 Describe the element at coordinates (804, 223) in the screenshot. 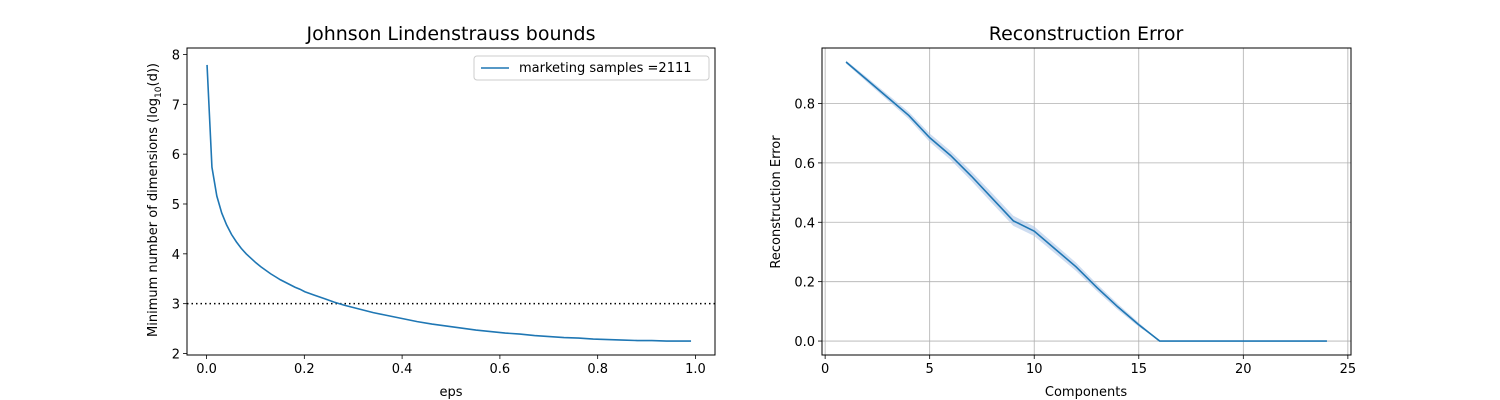

I see `re-ytick-label: 0.4` at that location.